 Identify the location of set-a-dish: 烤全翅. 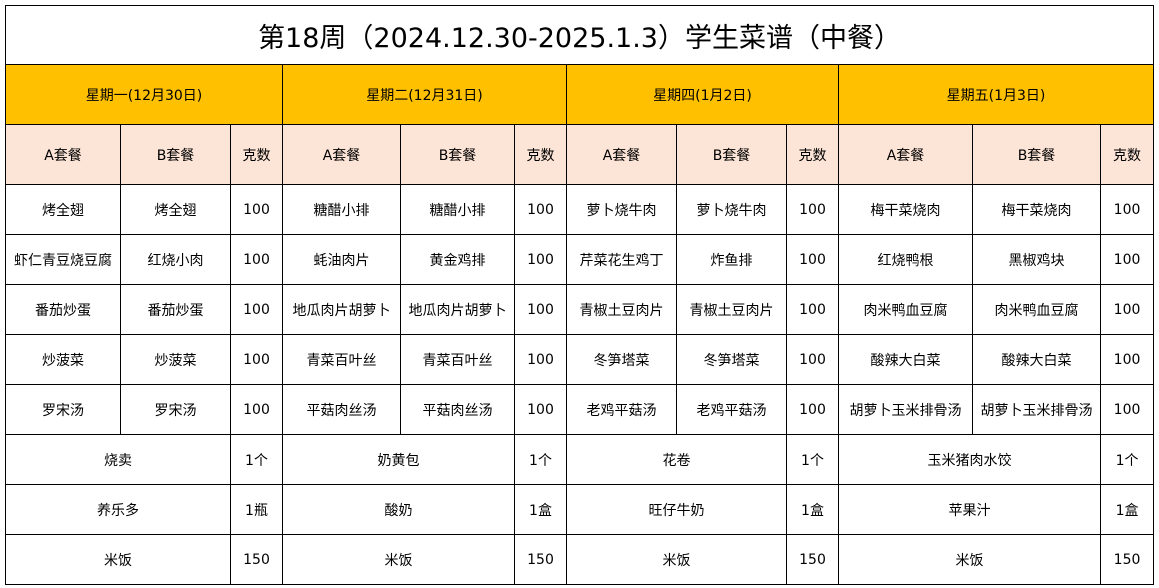
(63, 209).